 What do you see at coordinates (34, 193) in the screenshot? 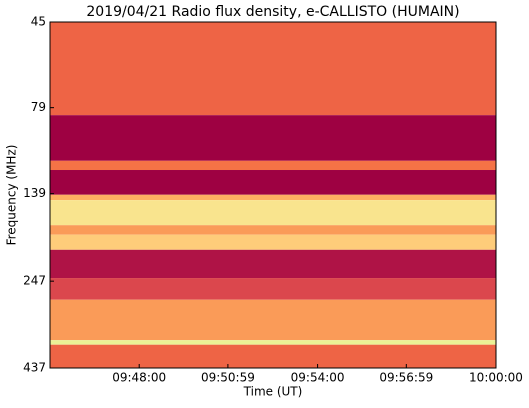
I see `y-tick-label: 139` at bounding box center [34, 193].